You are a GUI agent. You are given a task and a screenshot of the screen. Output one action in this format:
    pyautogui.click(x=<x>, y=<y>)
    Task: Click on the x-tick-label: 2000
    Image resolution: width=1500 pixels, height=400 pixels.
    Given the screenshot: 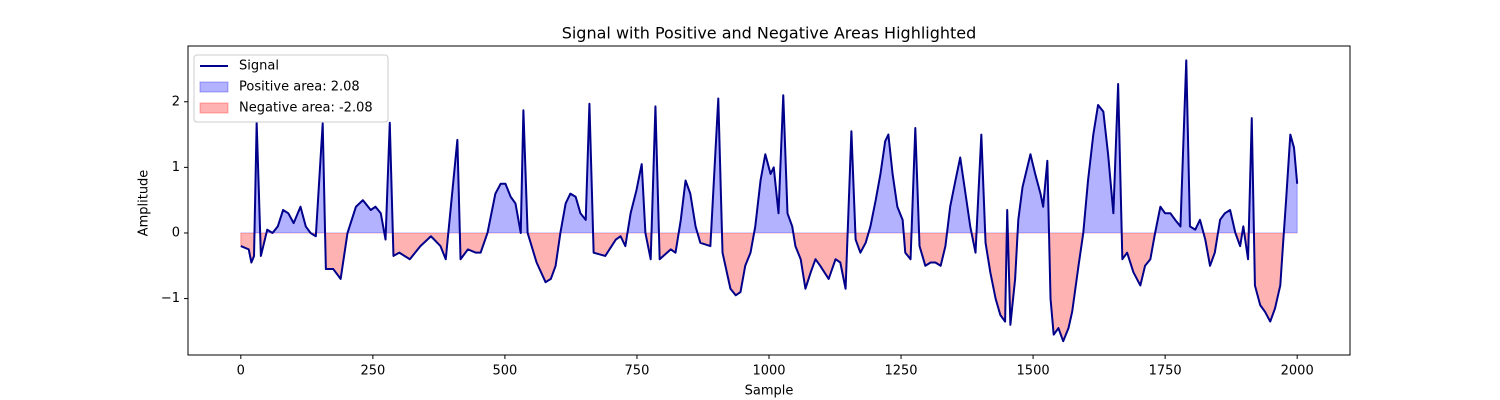 What is the action you would take?
    pyautogui.click(x=1297, y=371)
    